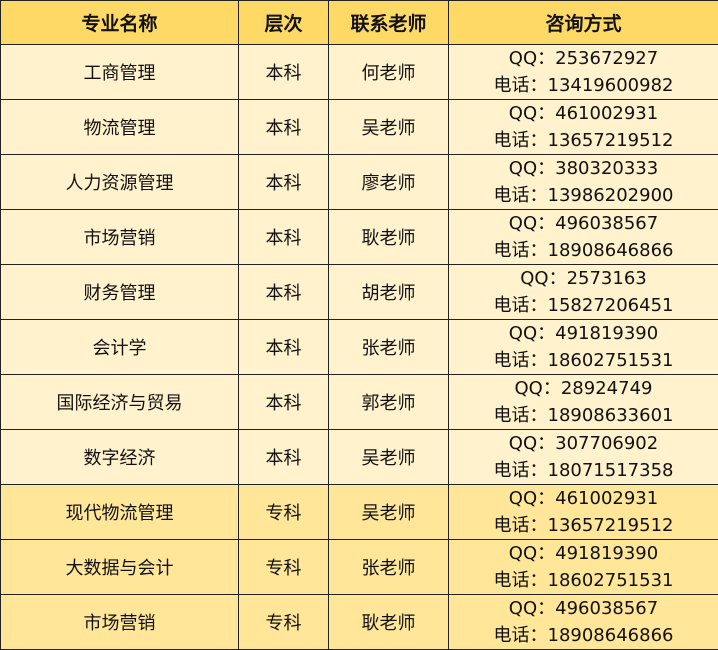  What do you see at coordinates (583, 278) in the screenshot?
I see `qq-text: QQ：2573163` at bounding box center [583, 278].